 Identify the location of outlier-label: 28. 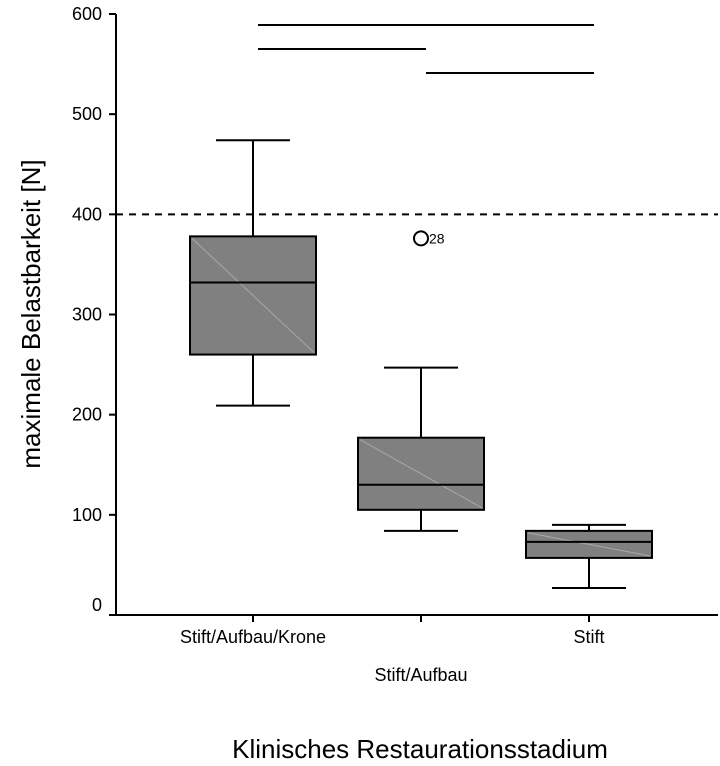
(437, 238).